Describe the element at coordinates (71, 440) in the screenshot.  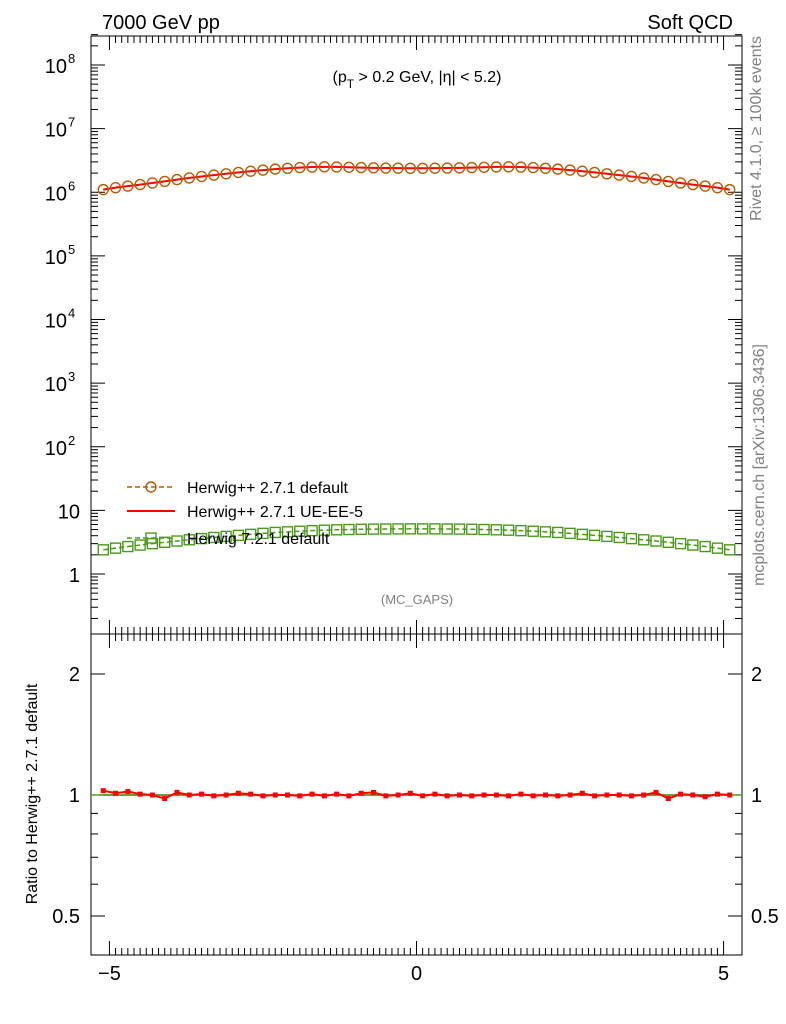
I see `y-tick-exponent: 2` at that location.